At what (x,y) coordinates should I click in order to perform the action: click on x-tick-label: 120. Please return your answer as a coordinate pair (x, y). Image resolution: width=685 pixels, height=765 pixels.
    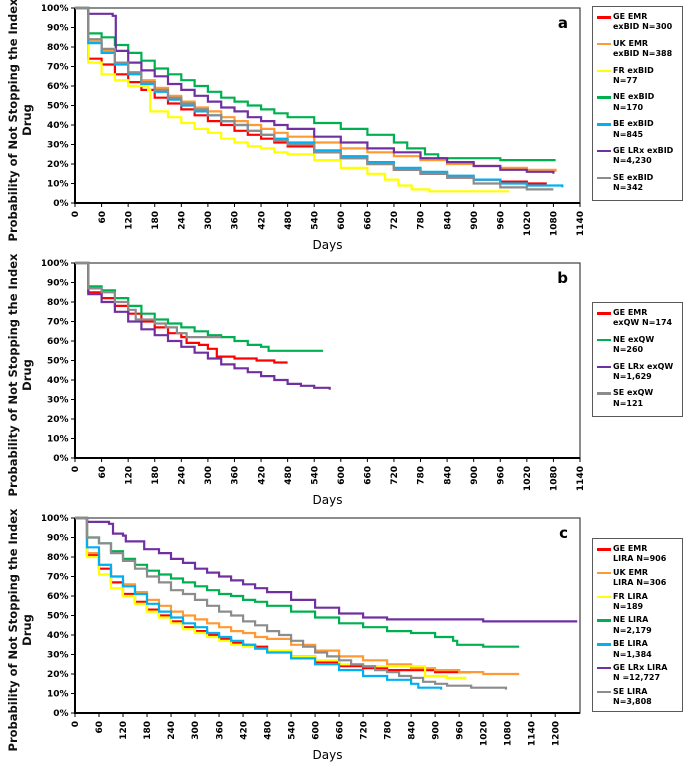
    Looking at the image, I should click on (124, 730).